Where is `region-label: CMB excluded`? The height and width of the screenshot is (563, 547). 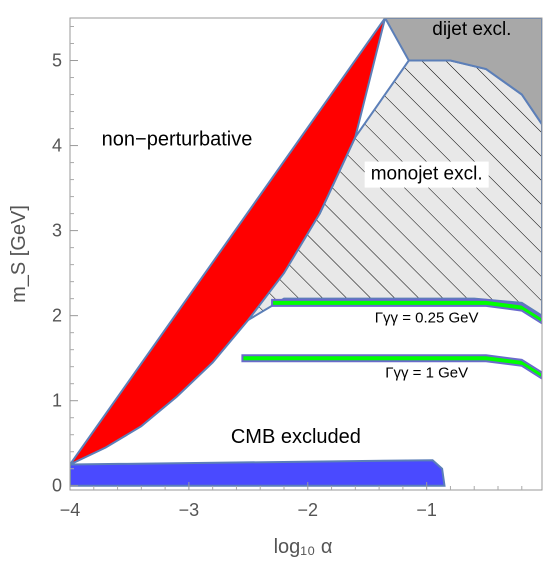 region-label: CMB excluded is located at coordinates (296, 437).